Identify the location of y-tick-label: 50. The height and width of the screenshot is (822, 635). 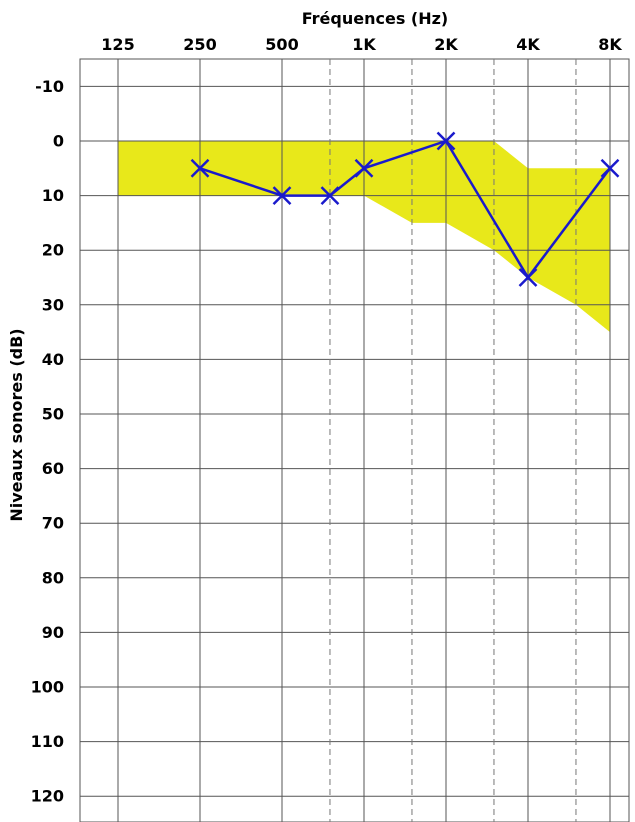
(53, 414).